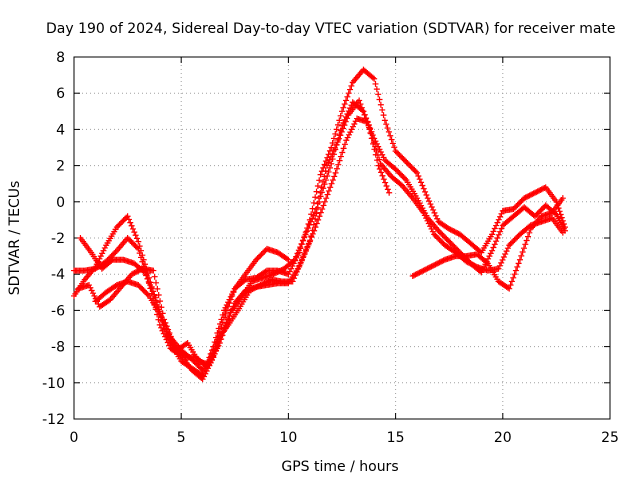  What do you see at coordinates (53, 384) in the screenshot?
I see `y-tick-label: -10` at bounding box center [53, 384].